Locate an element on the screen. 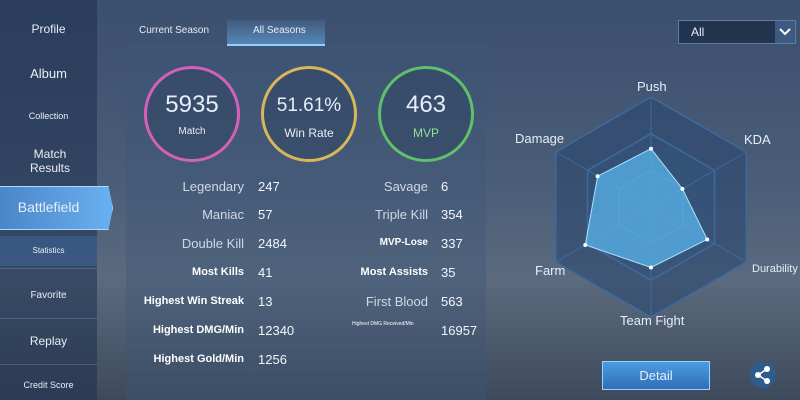 The height and width of the screenshot is (400, 800). radar-axis-label: Push is located at coordinates (652, 86).